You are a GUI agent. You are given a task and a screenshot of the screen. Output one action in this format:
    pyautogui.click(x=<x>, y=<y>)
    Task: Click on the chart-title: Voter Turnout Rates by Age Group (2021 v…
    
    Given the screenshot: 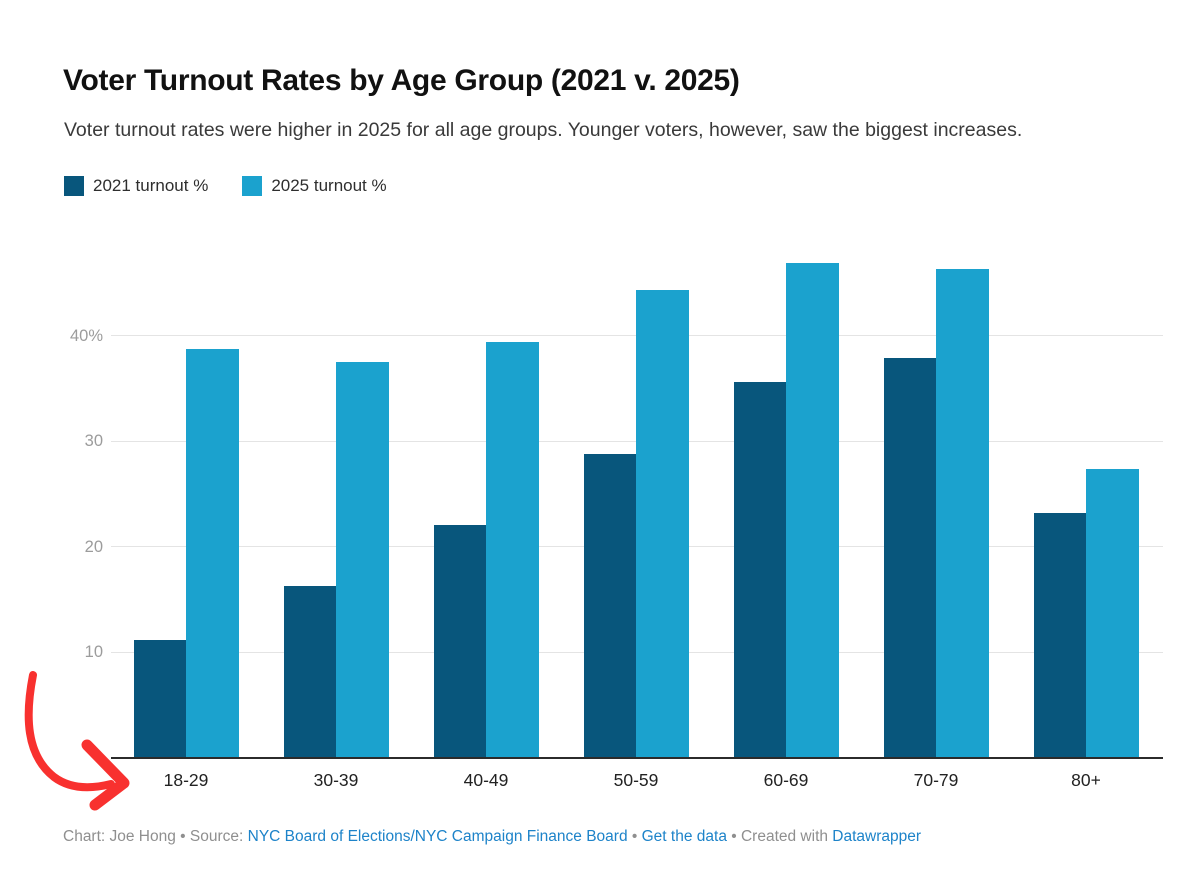 What is the action you would take?
    pyautogui.click(x=401, y=81)
    